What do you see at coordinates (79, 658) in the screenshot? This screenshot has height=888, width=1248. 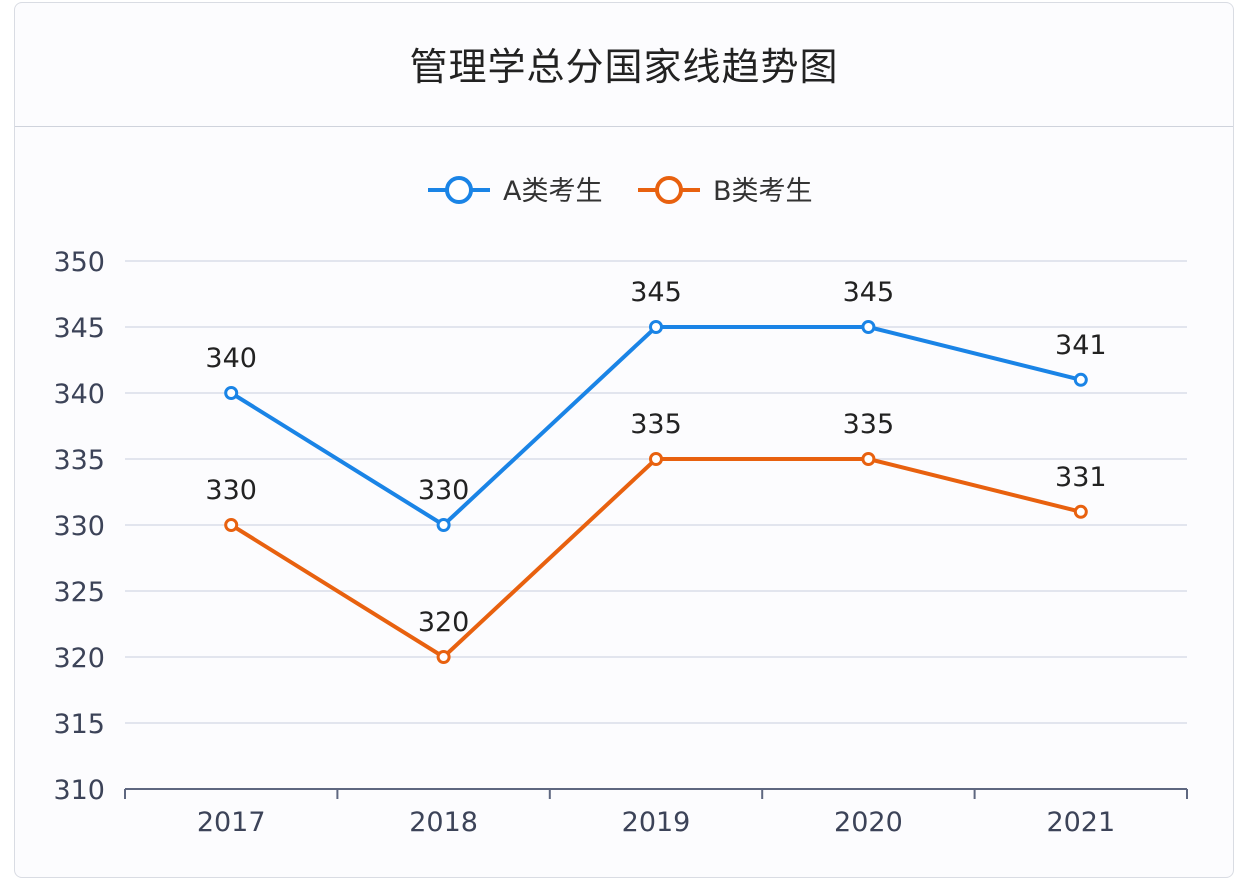 I see `y-tick-label: 320` at bounding box center [79, 658].